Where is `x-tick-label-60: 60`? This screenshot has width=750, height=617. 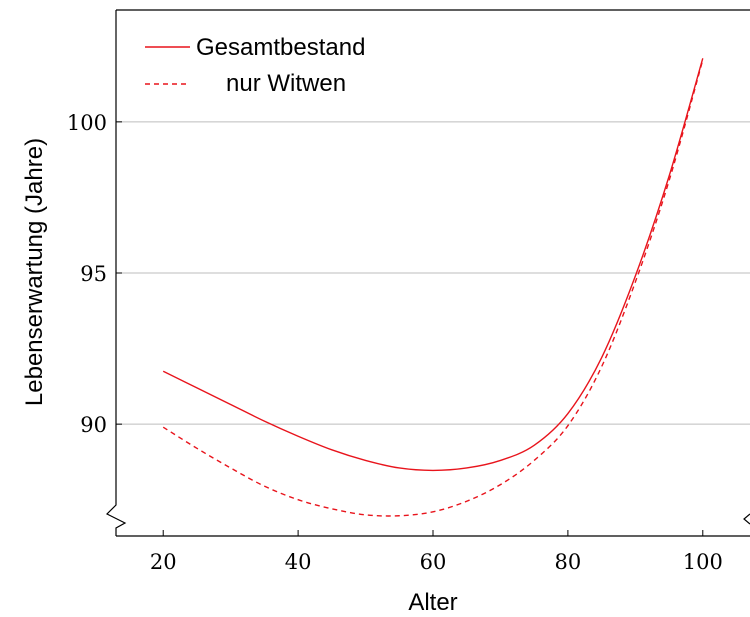 x-tick-label-60: 60 is located at coordinates (433, 562).